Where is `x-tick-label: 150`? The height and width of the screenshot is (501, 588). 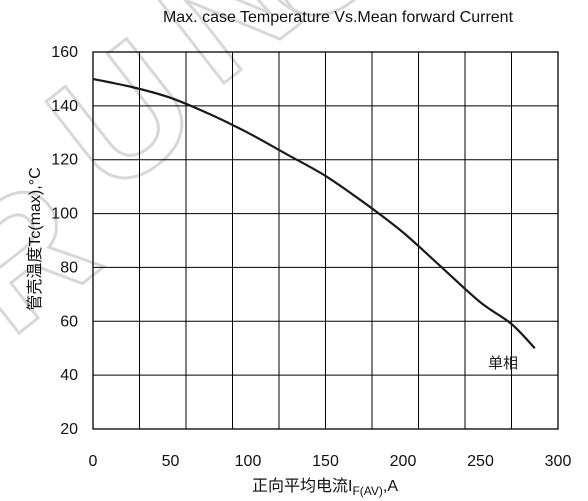 x-tick-label: 150 is located at coordinates (325, 461).